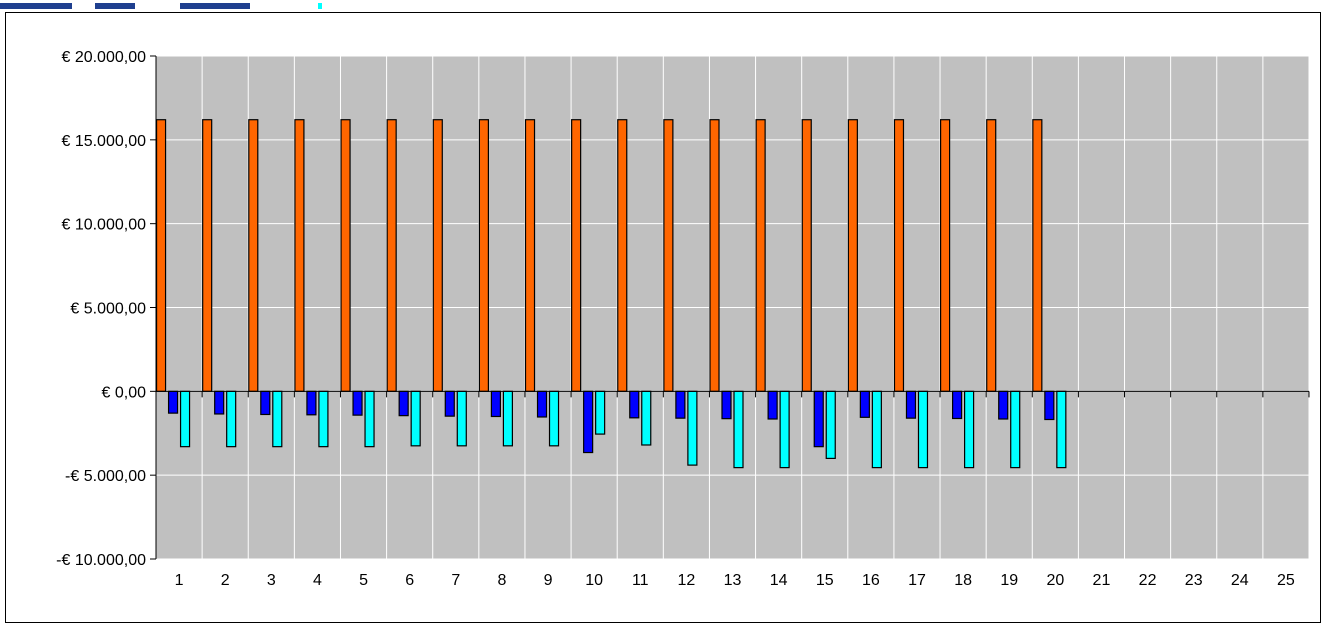 The width and height of the screenshot is (1326, 627). Describe the element at coordinates (271, 580) in the screenshot. I see `x-tick-label-3: 3` at that location.